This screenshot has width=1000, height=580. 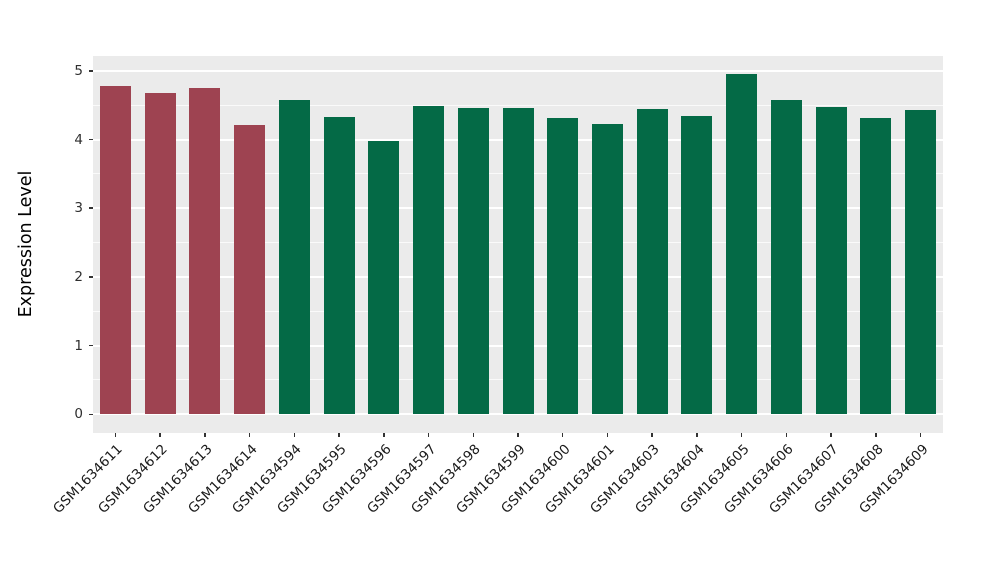 I want to click on y-tick-label: 5, so click(x=78, y=70).